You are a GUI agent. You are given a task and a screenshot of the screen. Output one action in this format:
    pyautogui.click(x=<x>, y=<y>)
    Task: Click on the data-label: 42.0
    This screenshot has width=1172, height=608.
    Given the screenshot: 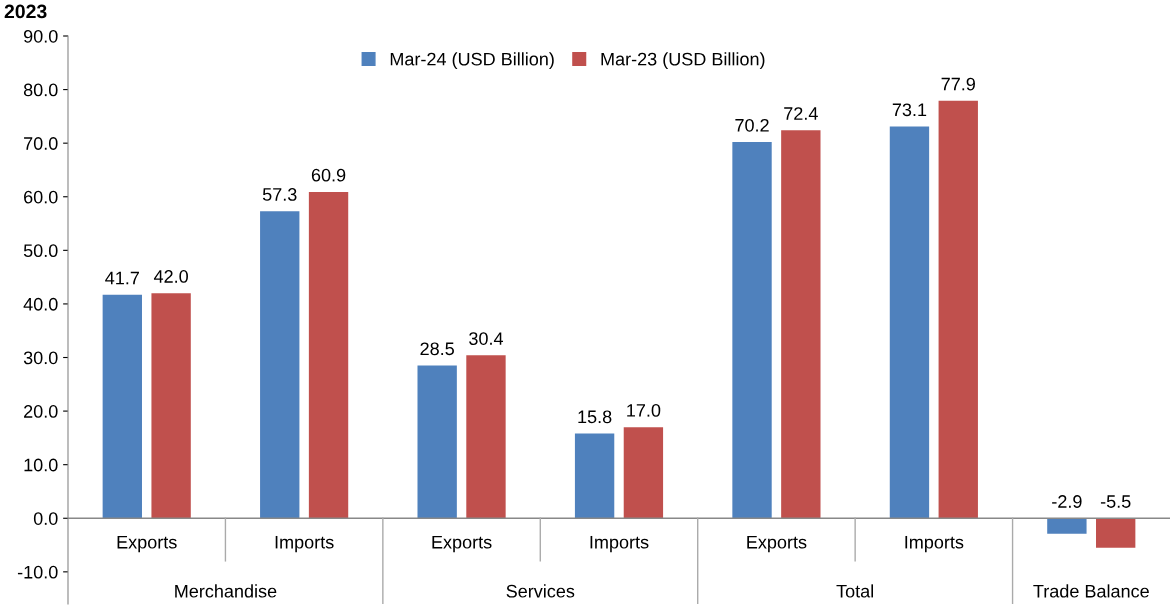 What is the action you would take?
    pyautogui.click(x=170, y=276)
    